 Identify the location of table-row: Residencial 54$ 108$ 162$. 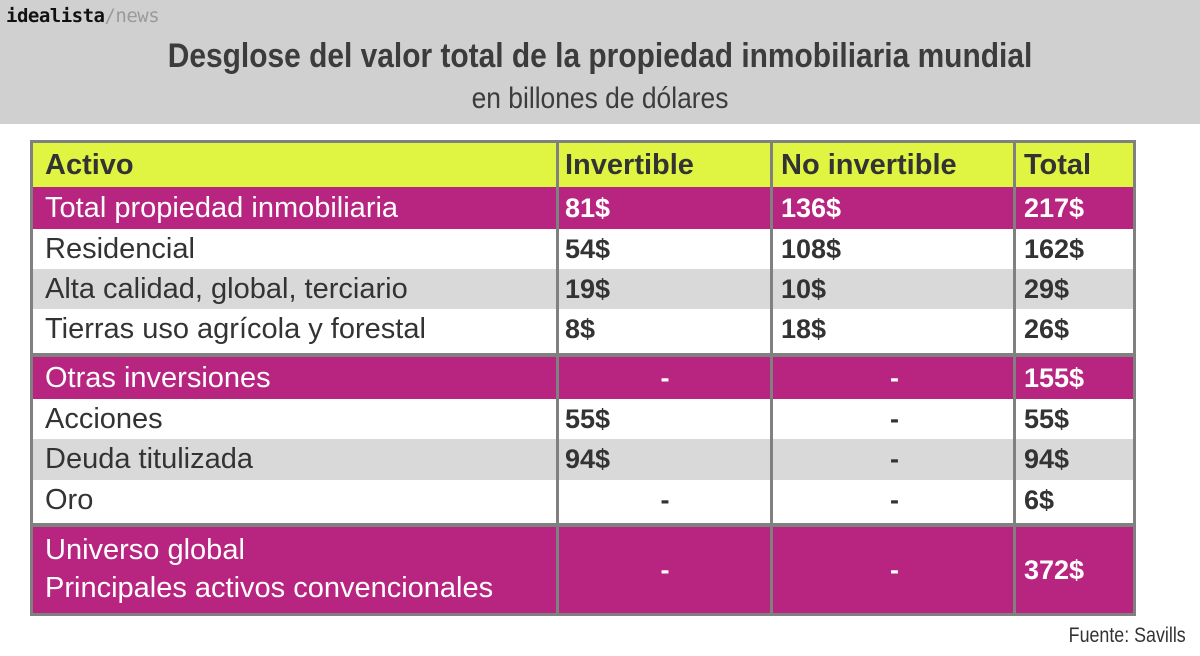
(583, 249).